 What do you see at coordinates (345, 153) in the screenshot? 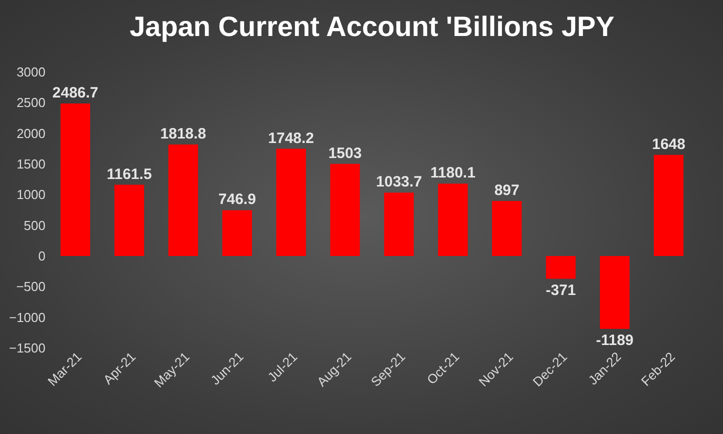
I see `data-label: 1503` at bounding box center [345, 153].